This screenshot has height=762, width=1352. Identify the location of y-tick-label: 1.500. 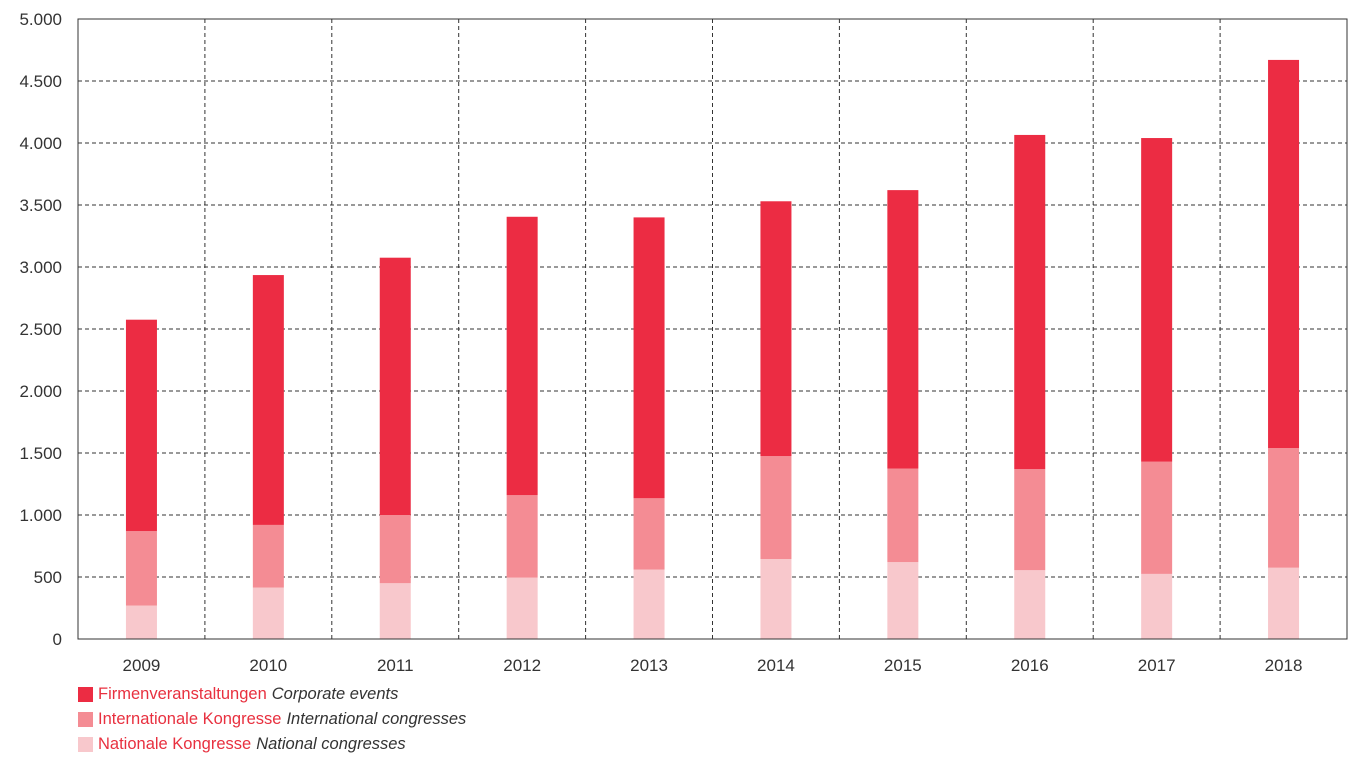
(40, 453).